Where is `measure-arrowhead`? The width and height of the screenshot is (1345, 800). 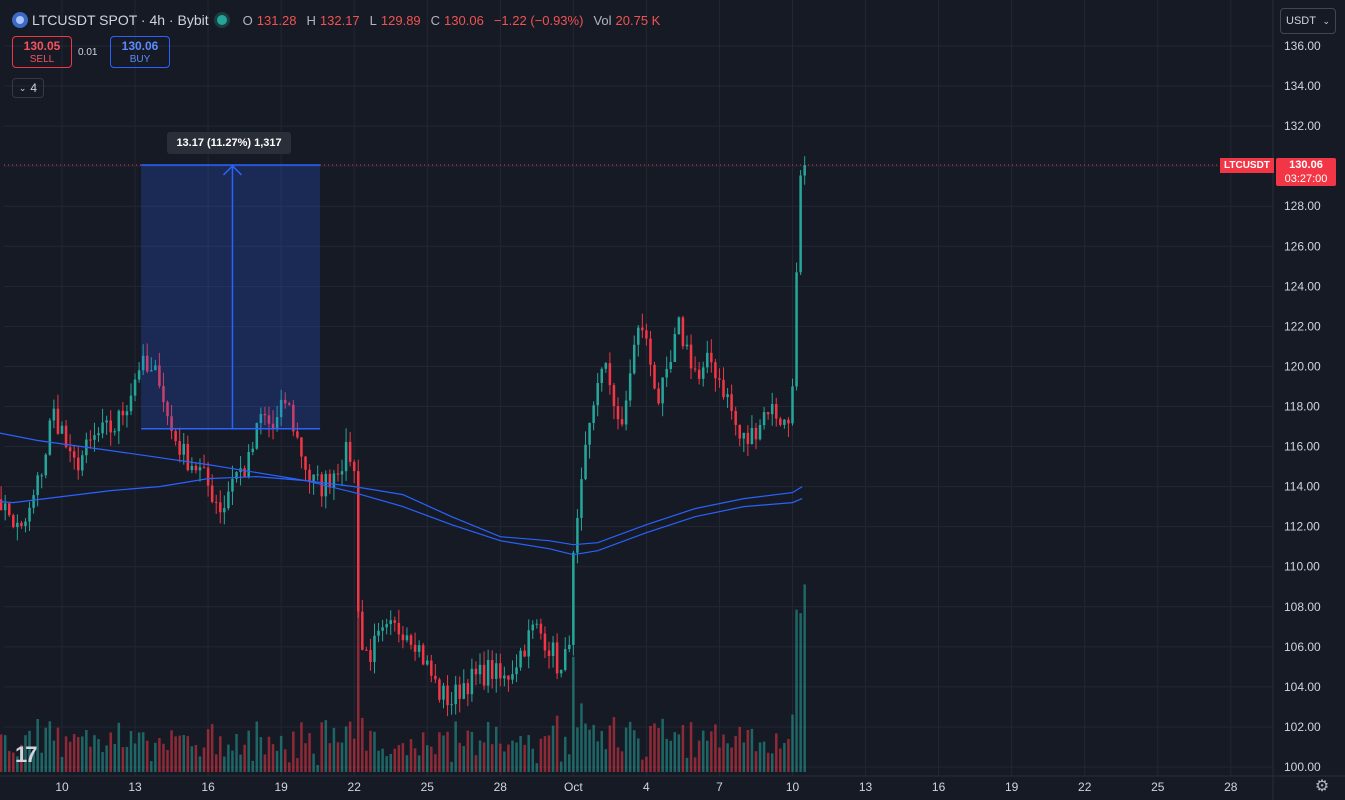 measure-arrowhead is located at coordinates (232, 170).